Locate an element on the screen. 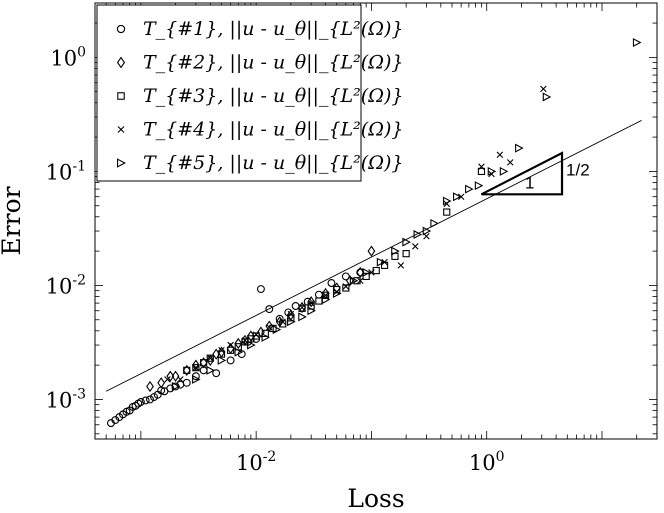 The width and height of the screenshot is (664, 513). legend-label: T_{#3}, ||u - u_θ||_{L²(Ω)} is located at coordinates (273, 96).